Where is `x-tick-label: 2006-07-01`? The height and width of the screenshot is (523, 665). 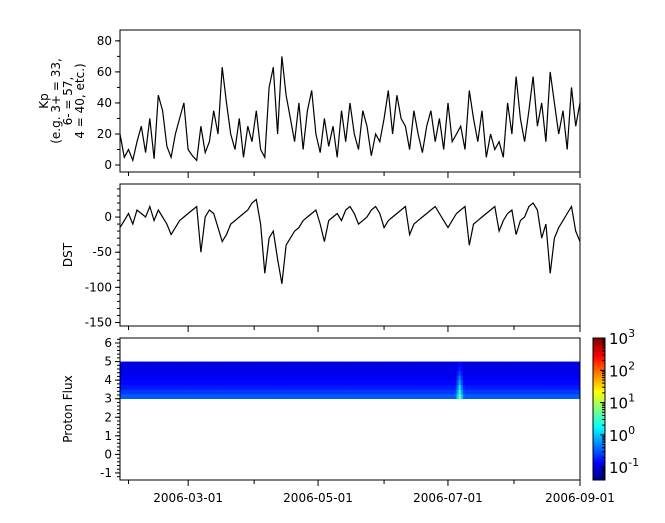
x-tick-label: 2006-07-01 is located at coordinates (448, 498).